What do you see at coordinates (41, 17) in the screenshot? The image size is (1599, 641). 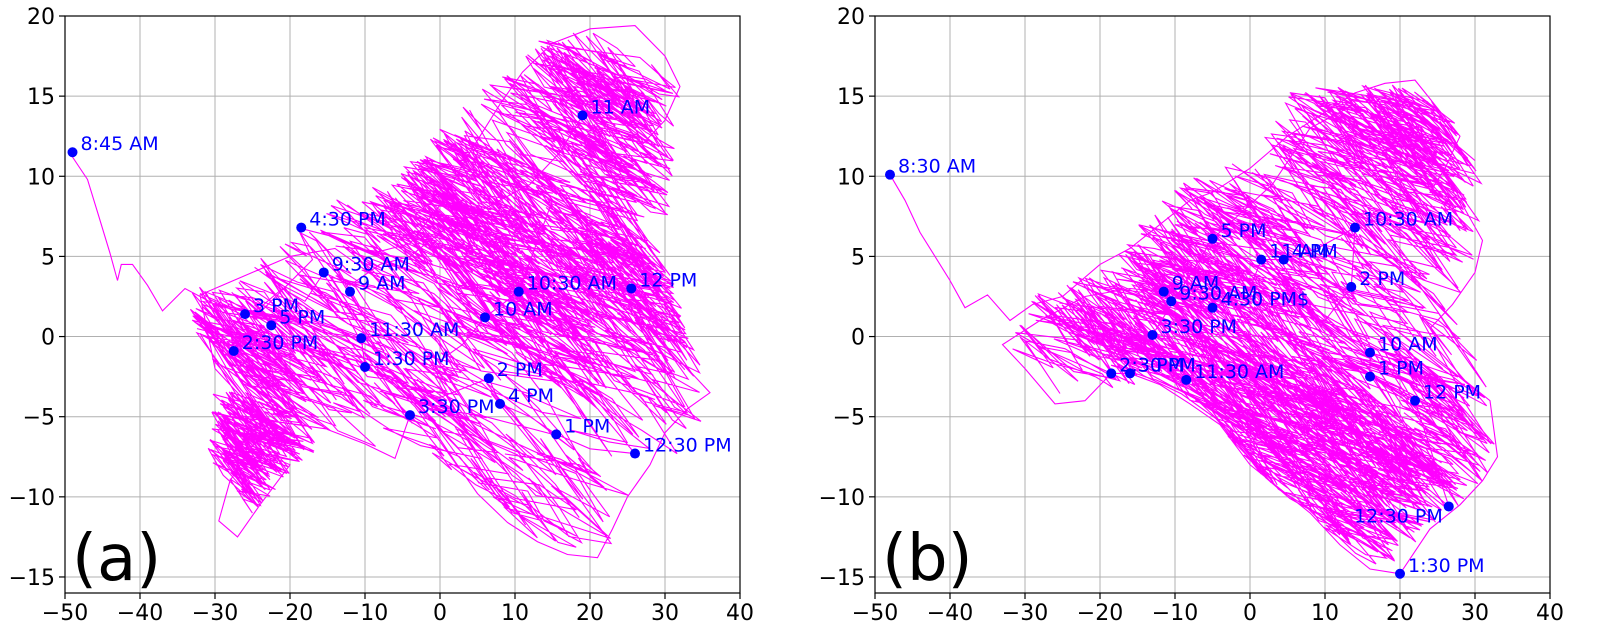 I see `y-tick-label: 20` at bounding box center [41, 17].